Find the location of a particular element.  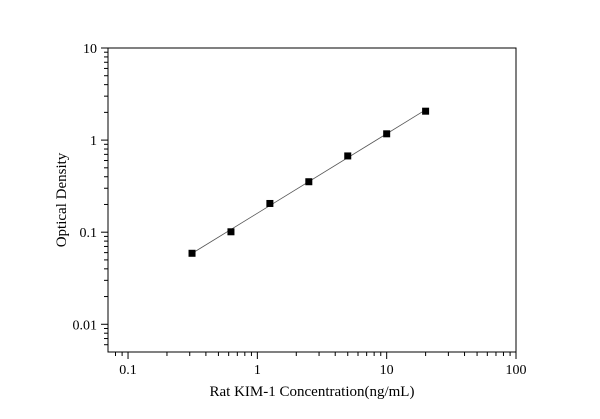

y-tick-label: 1 is located at coordinates (93, 141).